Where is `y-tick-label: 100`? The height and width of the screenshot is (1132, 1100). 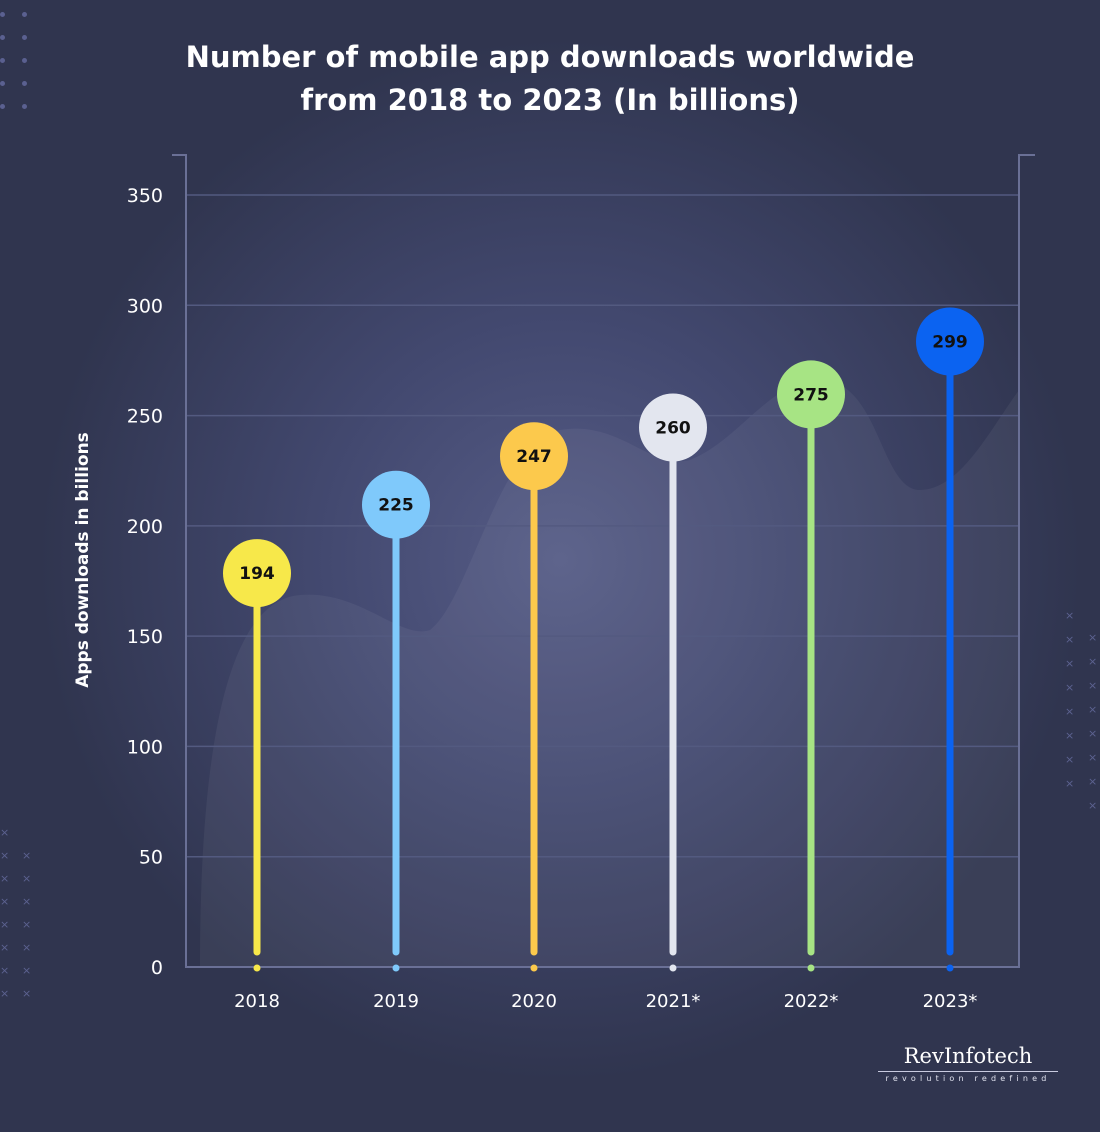
y-tick-label: 100 is located at coordinates (145, 747).